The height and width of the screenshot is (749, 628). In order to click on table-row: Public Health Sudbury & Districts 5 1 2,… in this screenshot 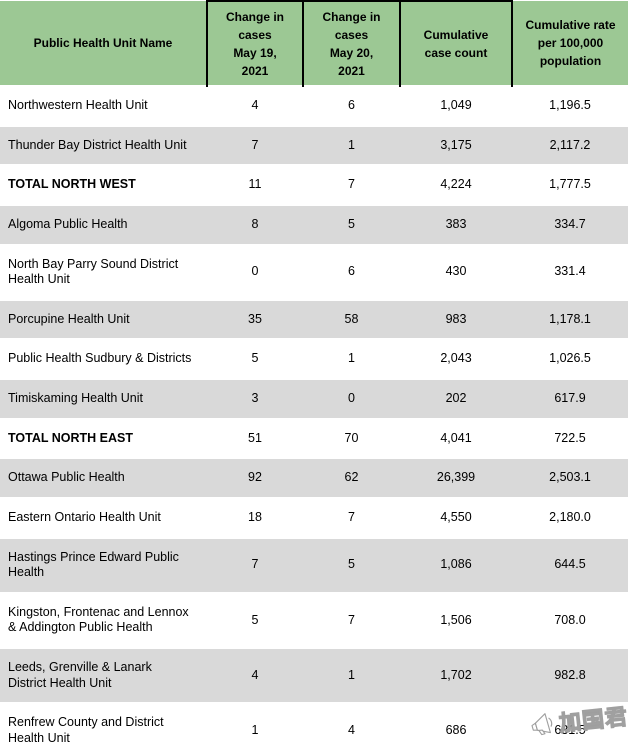, I will do `click(314, 359)`.